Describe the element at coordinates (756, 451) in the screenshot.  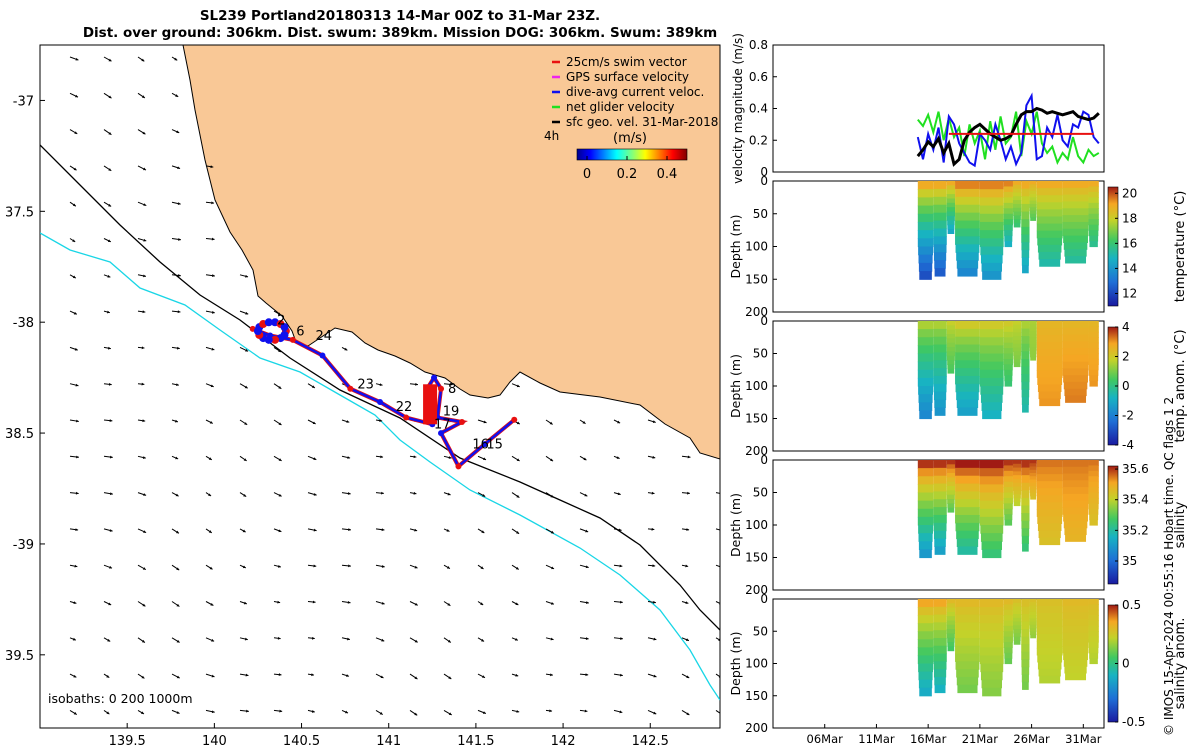
I see `ytick-label: 200` at that location.